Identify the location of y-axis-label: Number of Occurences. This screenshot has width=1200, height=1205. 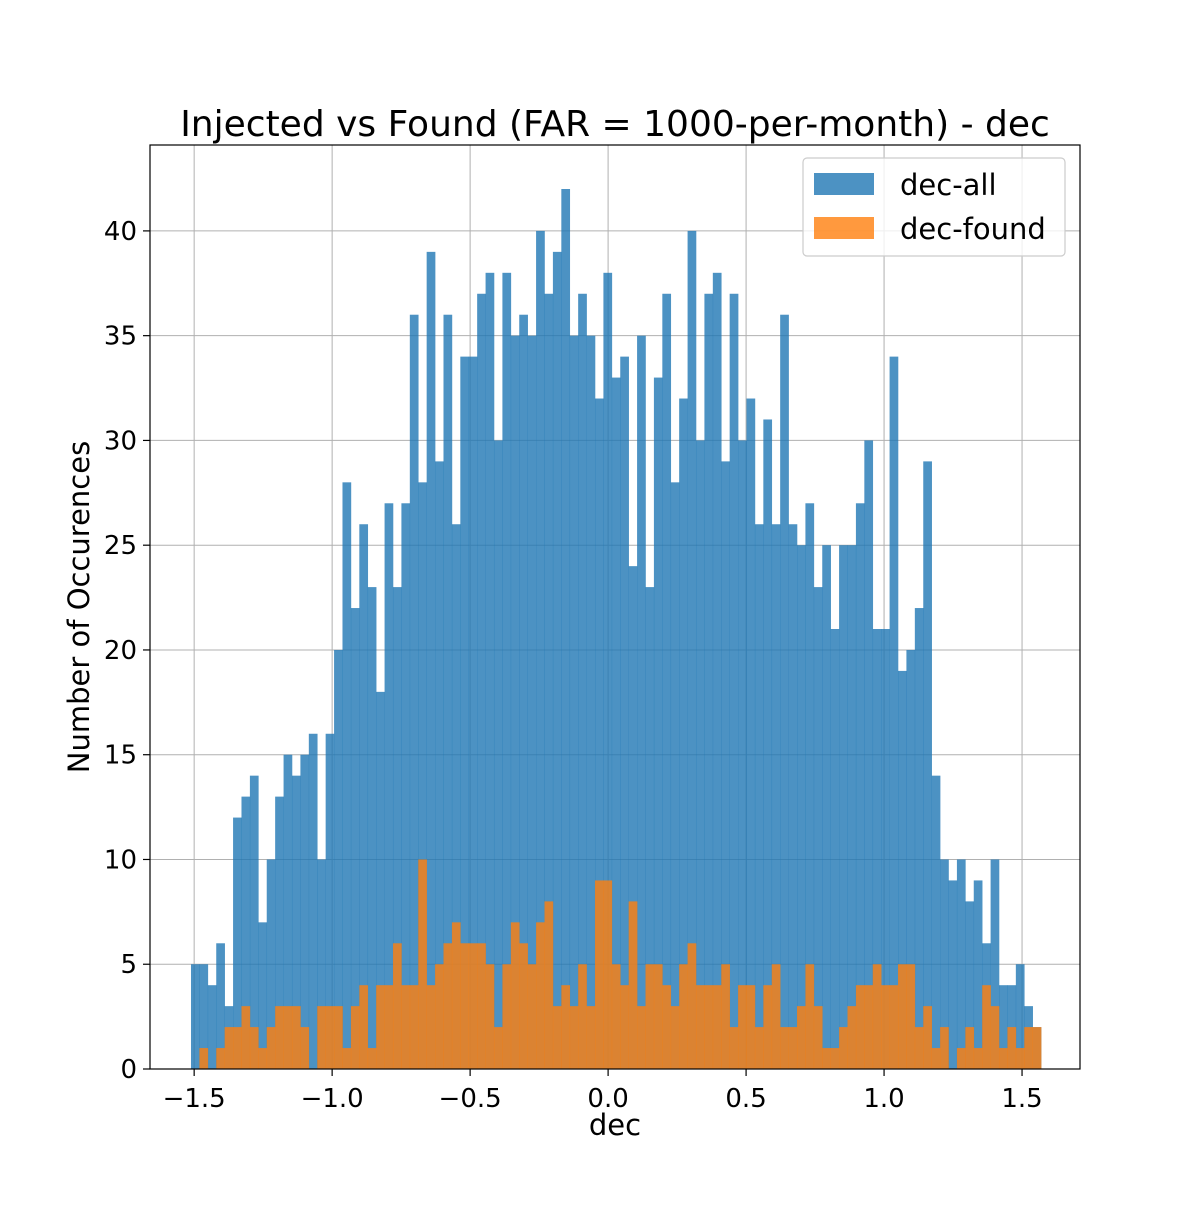
(79, 607).